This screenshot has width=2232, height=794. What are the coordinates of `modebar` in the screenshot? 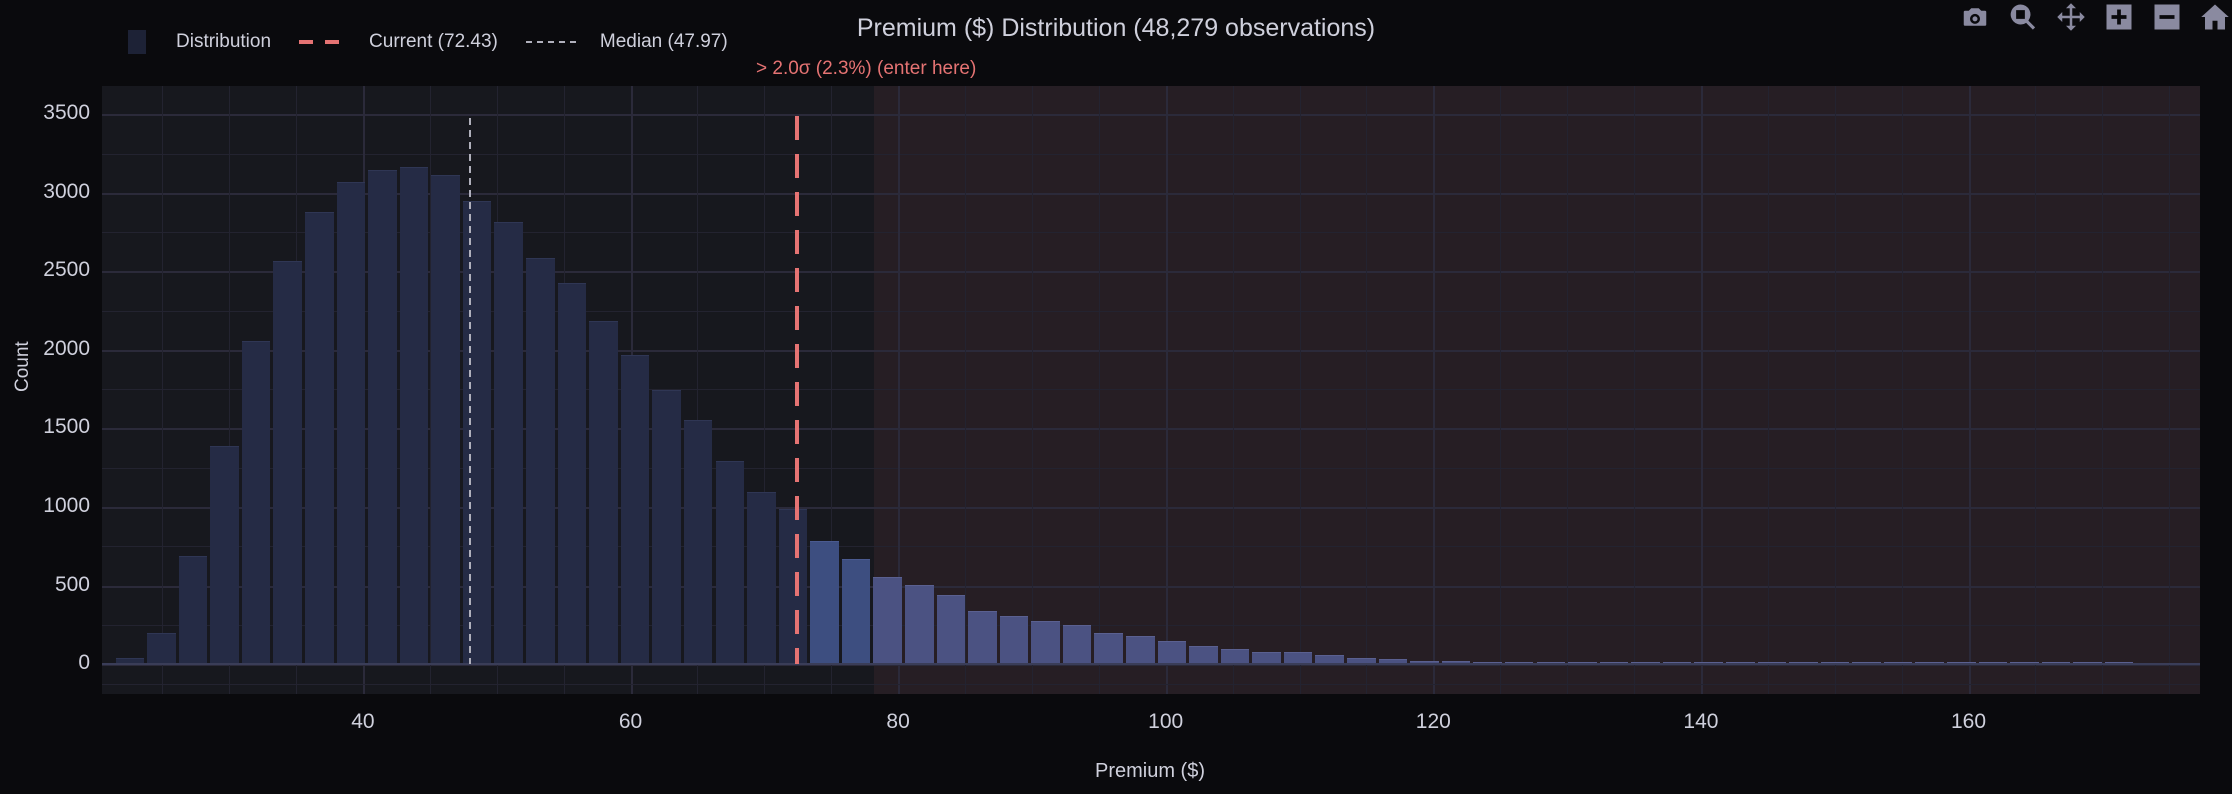 It's located at (2088, 17).